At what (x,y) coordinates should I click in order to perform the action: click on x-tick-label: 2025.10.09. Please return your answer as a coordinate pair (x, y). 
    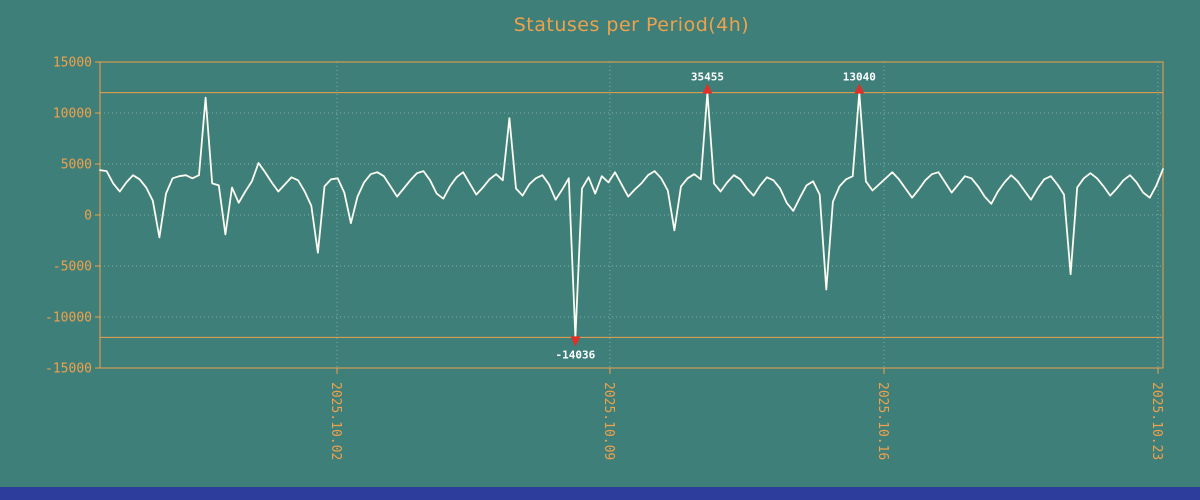
    Looking at the image, I should click on (608, 421).